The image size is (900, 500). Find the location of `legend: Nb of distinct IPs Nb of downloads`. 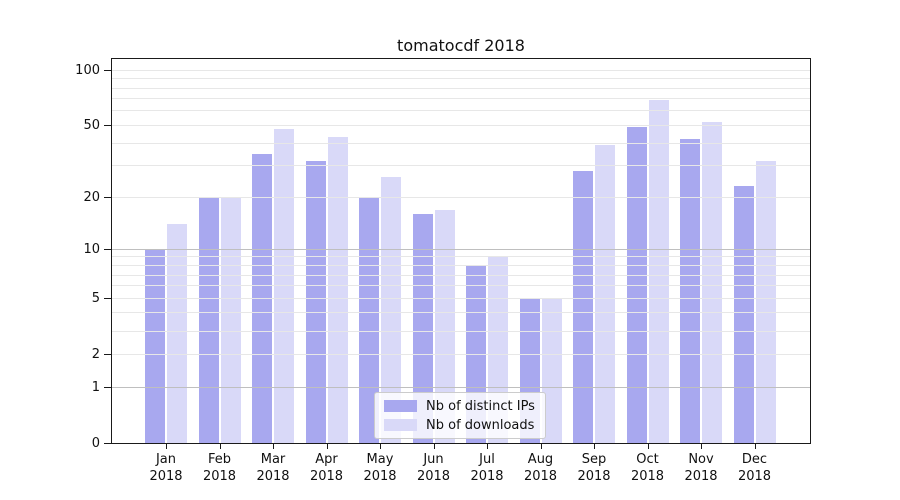

legend: Nb of distinct IPs Nb of downloads is located at coordinates (460, 415).